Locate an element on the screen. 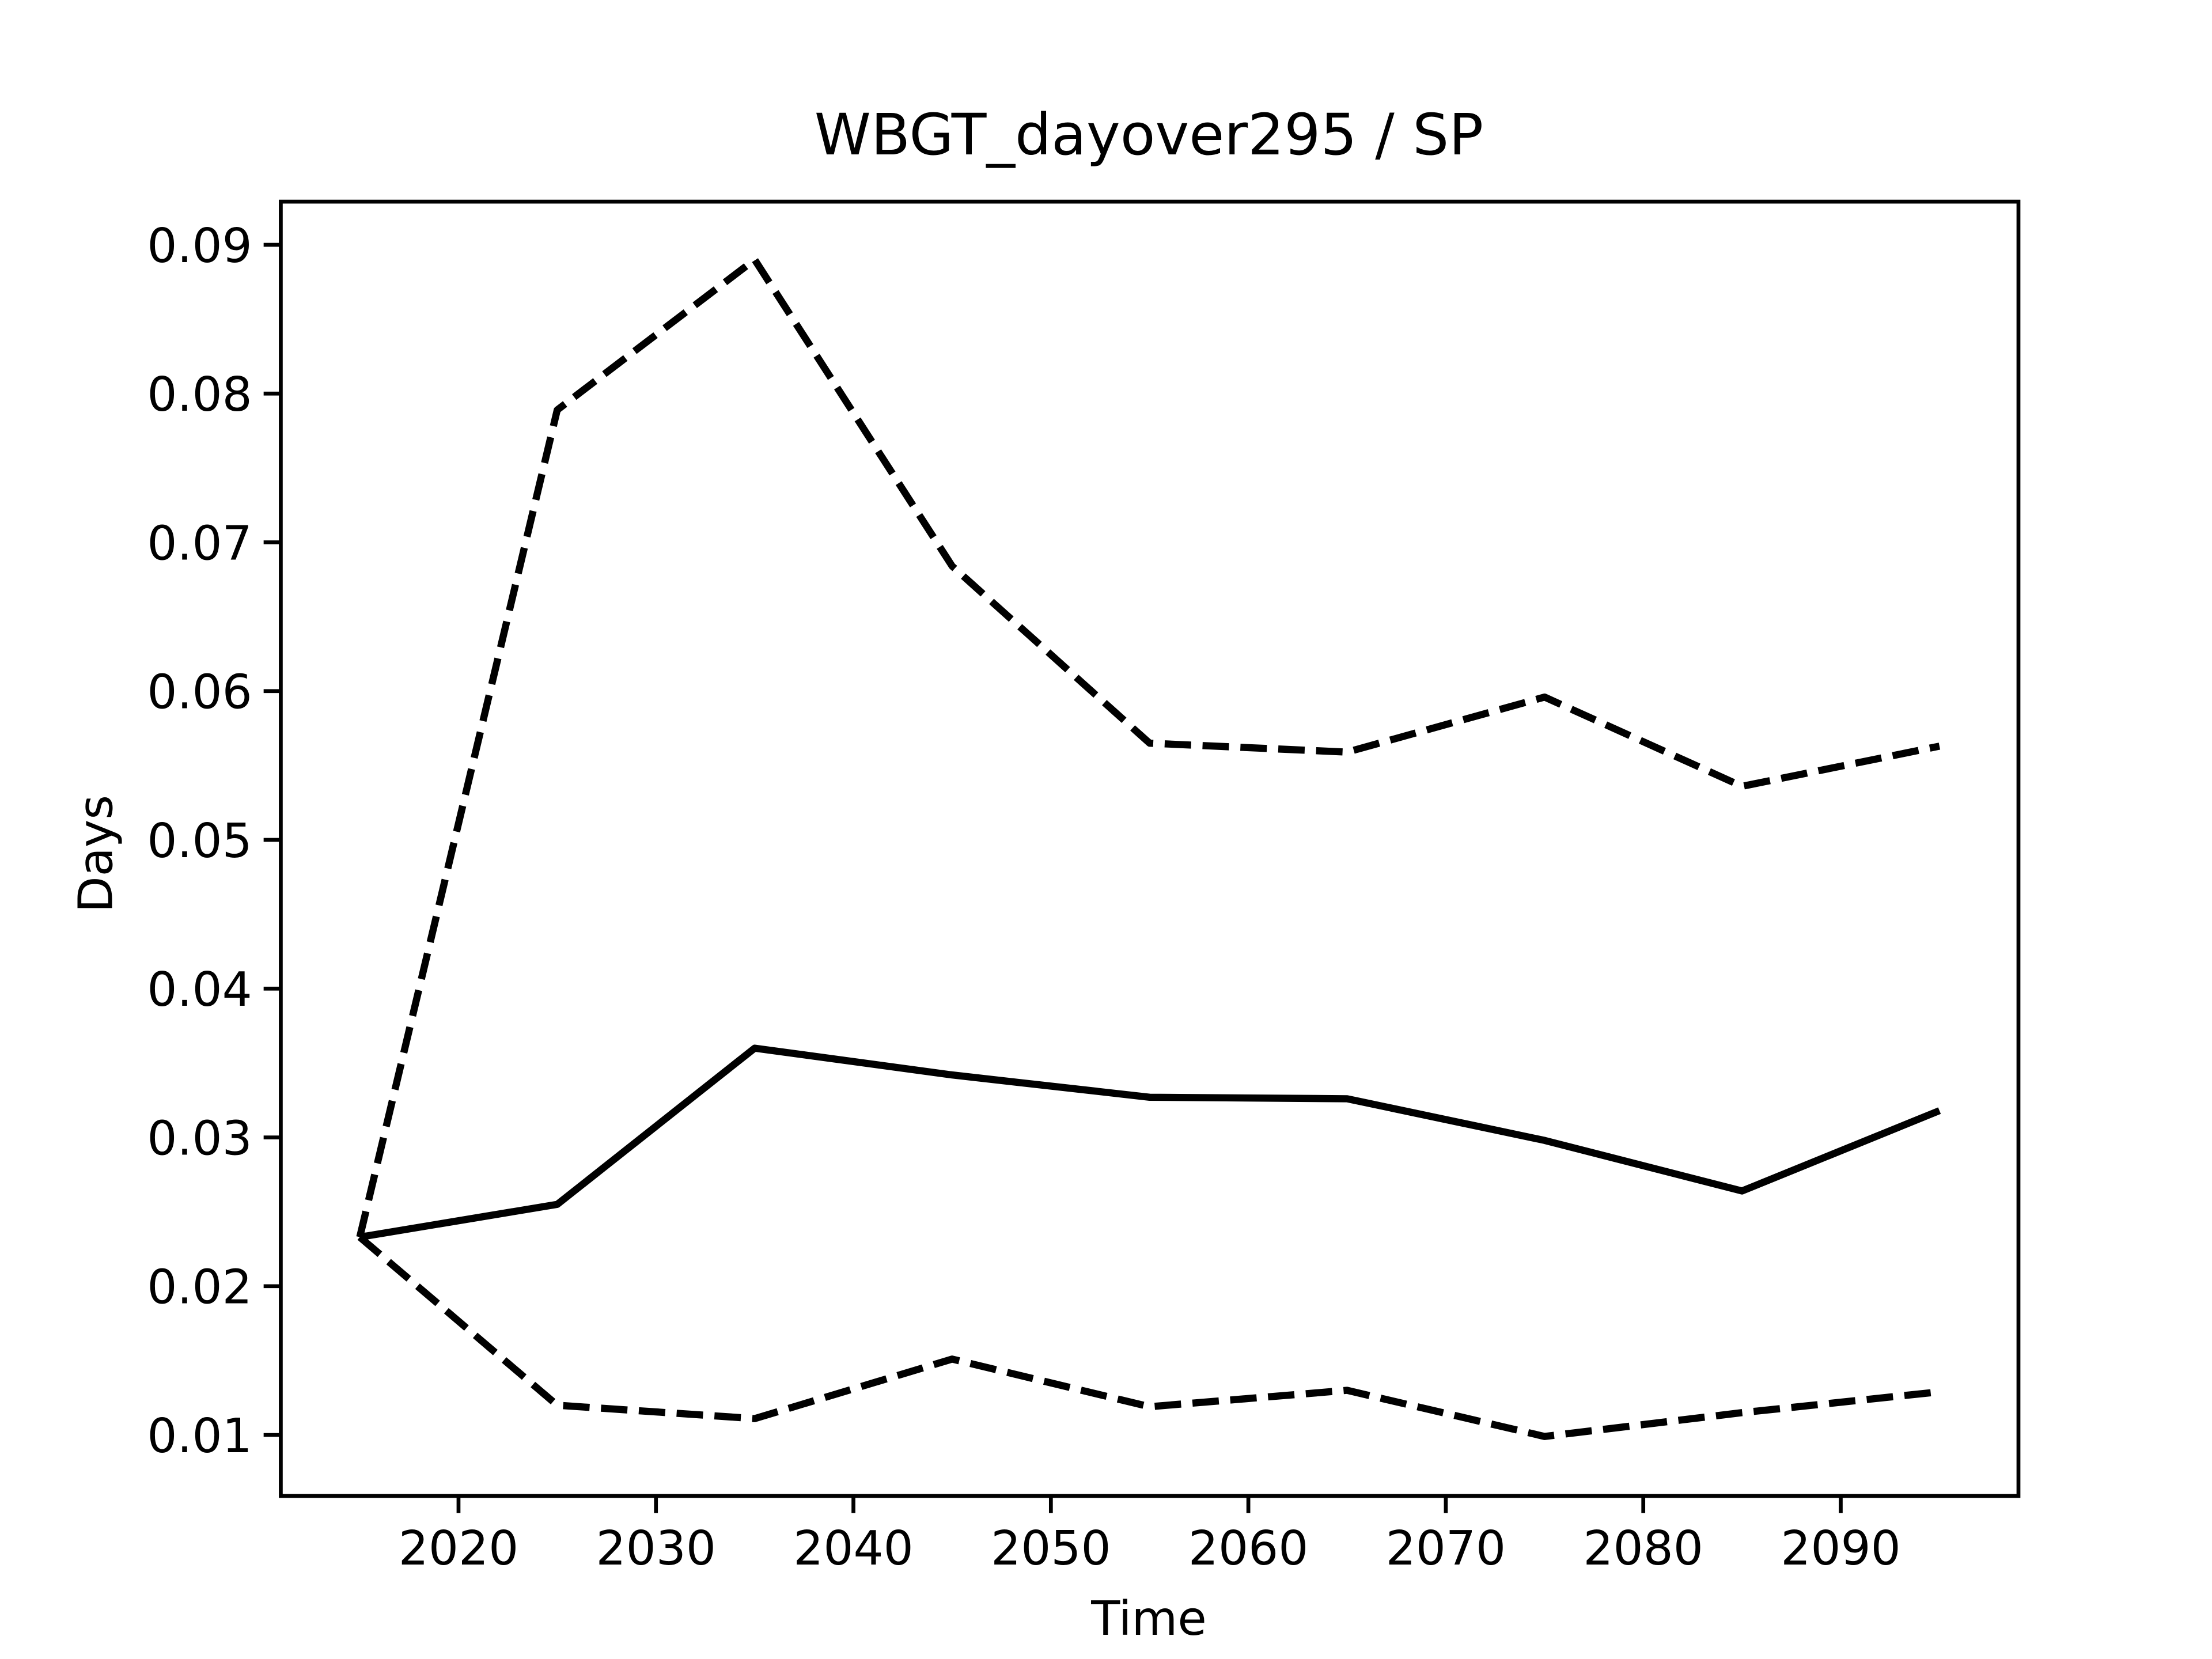 The height and width of the screenshot is (1659, 2212). y-tick-label: 0.04 is located at coordinates (199, 990).